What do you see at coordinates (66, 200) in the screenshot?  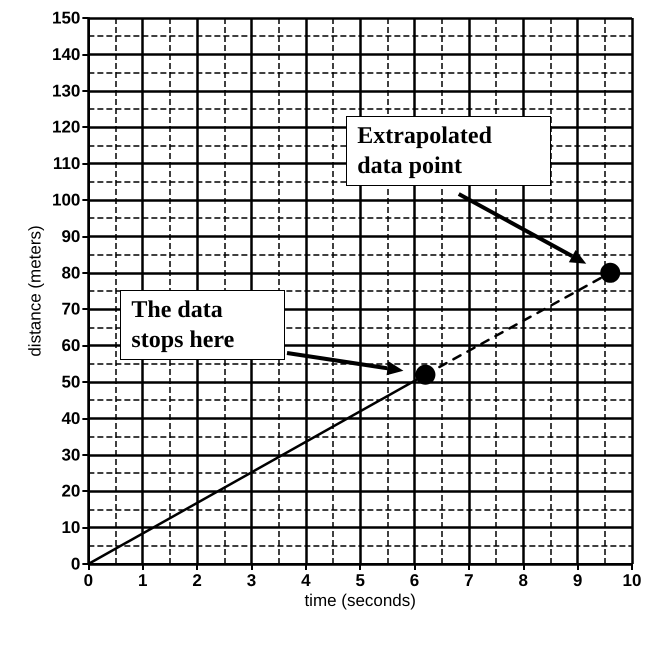 I see `y-tick-label: 100` at bounding box center [66, 200].